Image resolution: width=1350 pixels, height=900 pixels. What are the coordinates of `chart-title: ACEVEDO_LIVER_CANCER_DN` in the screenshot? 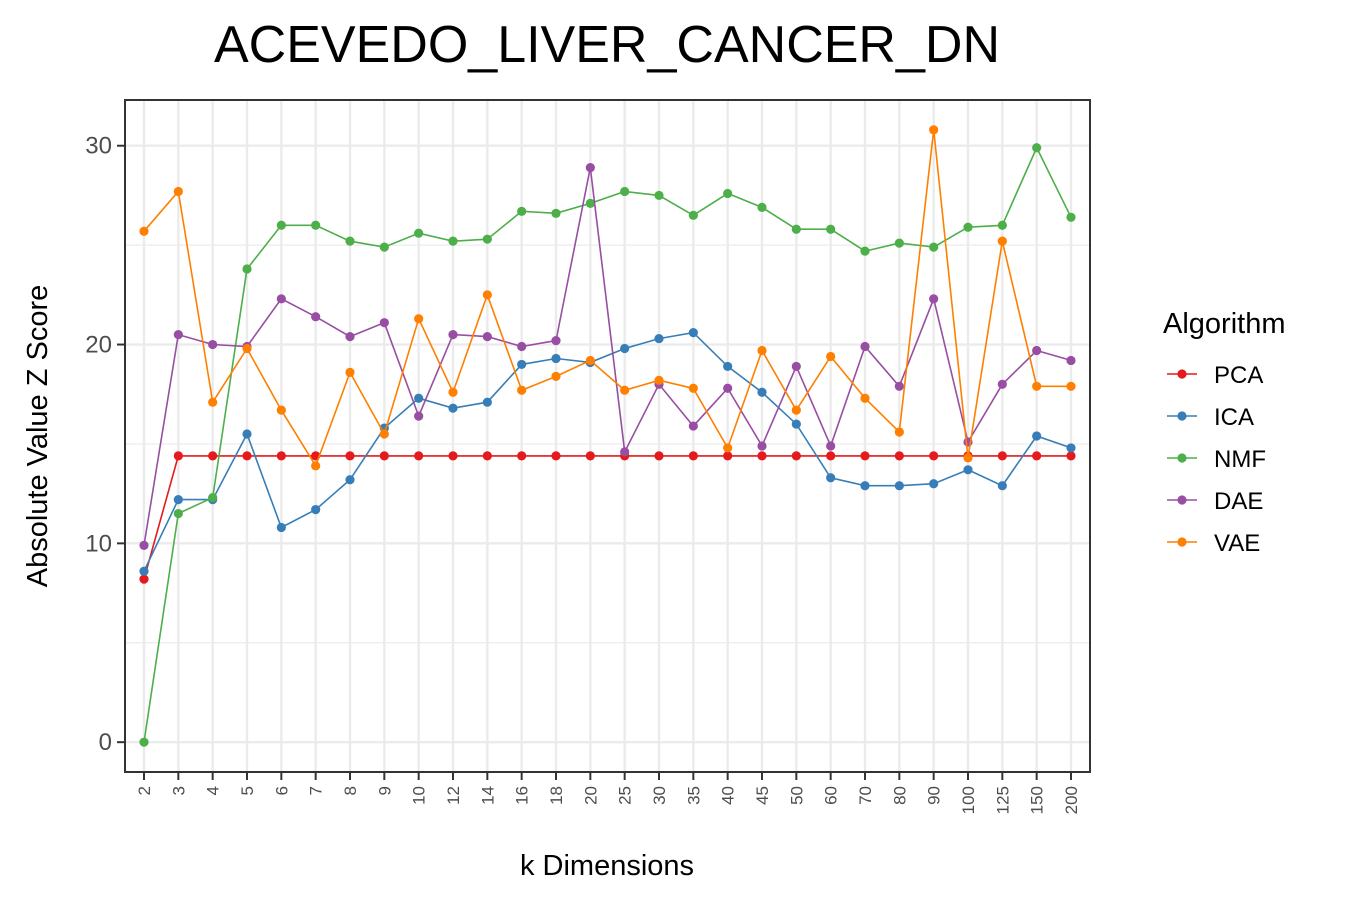 It's located at (607, 45).